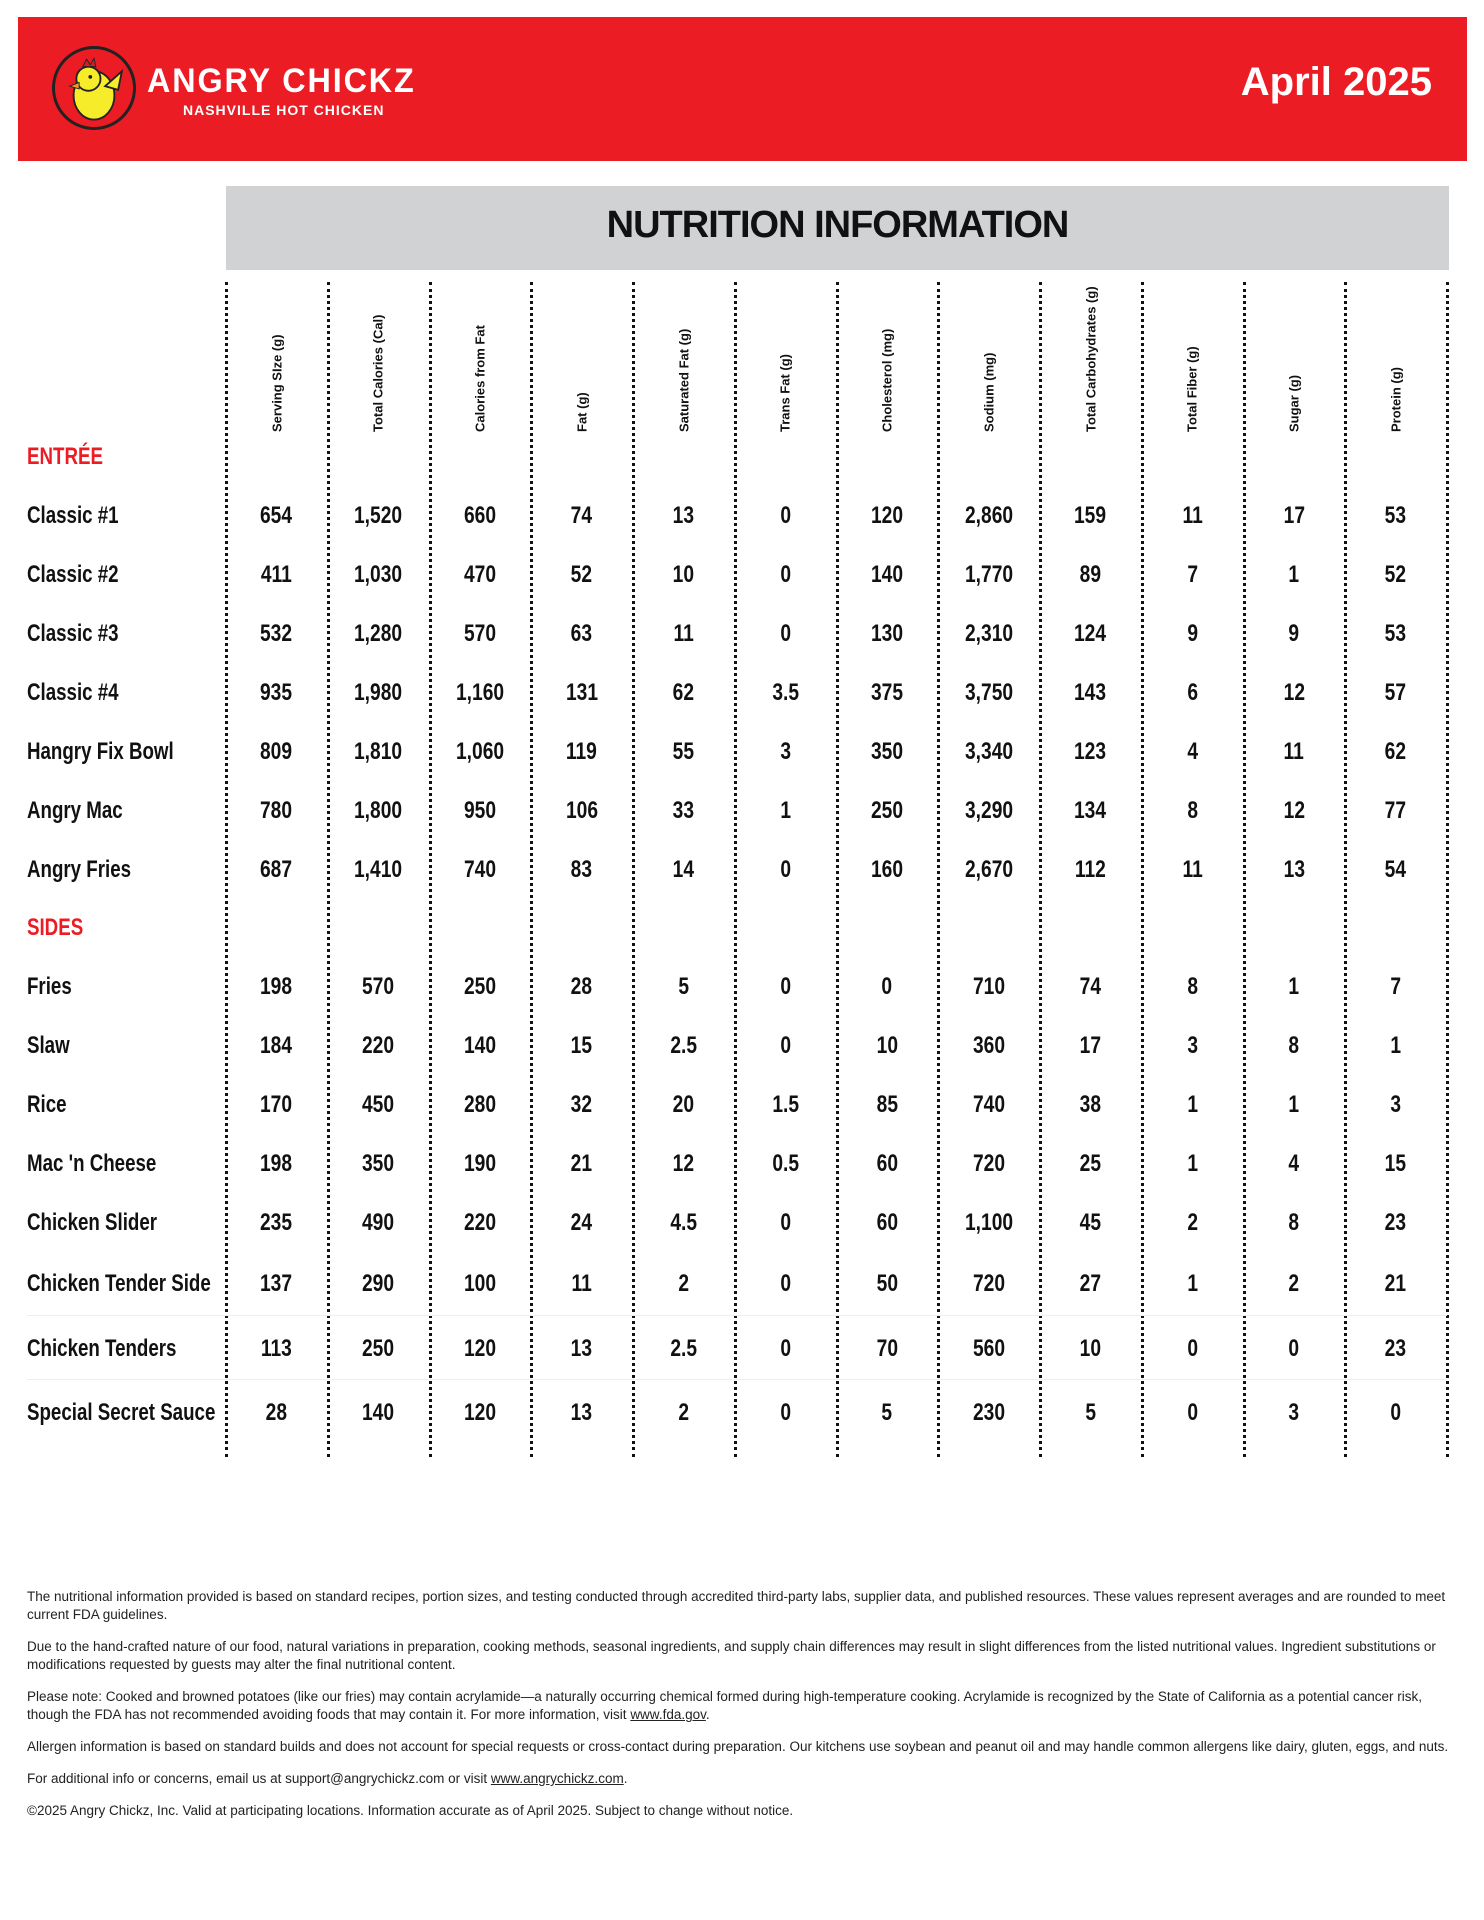 The height and width of the screenshot is (1920, 1484). What do you see at coordinates (1395, 811) in the screenshot?
I see `table-cell: 77` at bounding box center [1395, 811].